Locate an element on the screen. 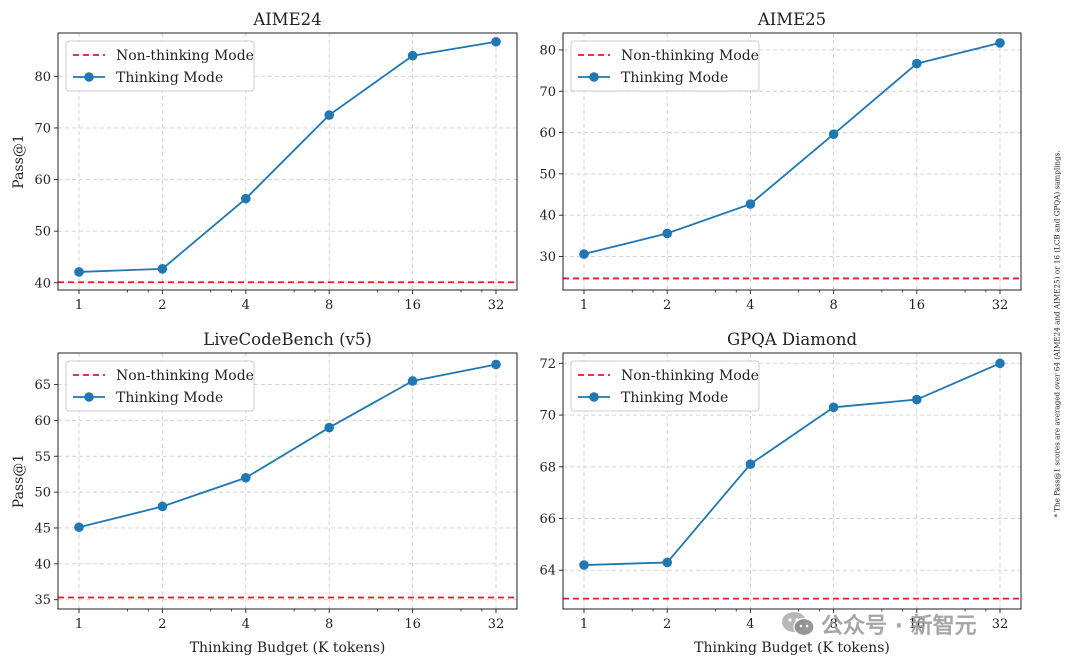 The width and height of the screenshot is (1080, 669). y-tick-label: 45 is located at coordinates (42, 528).